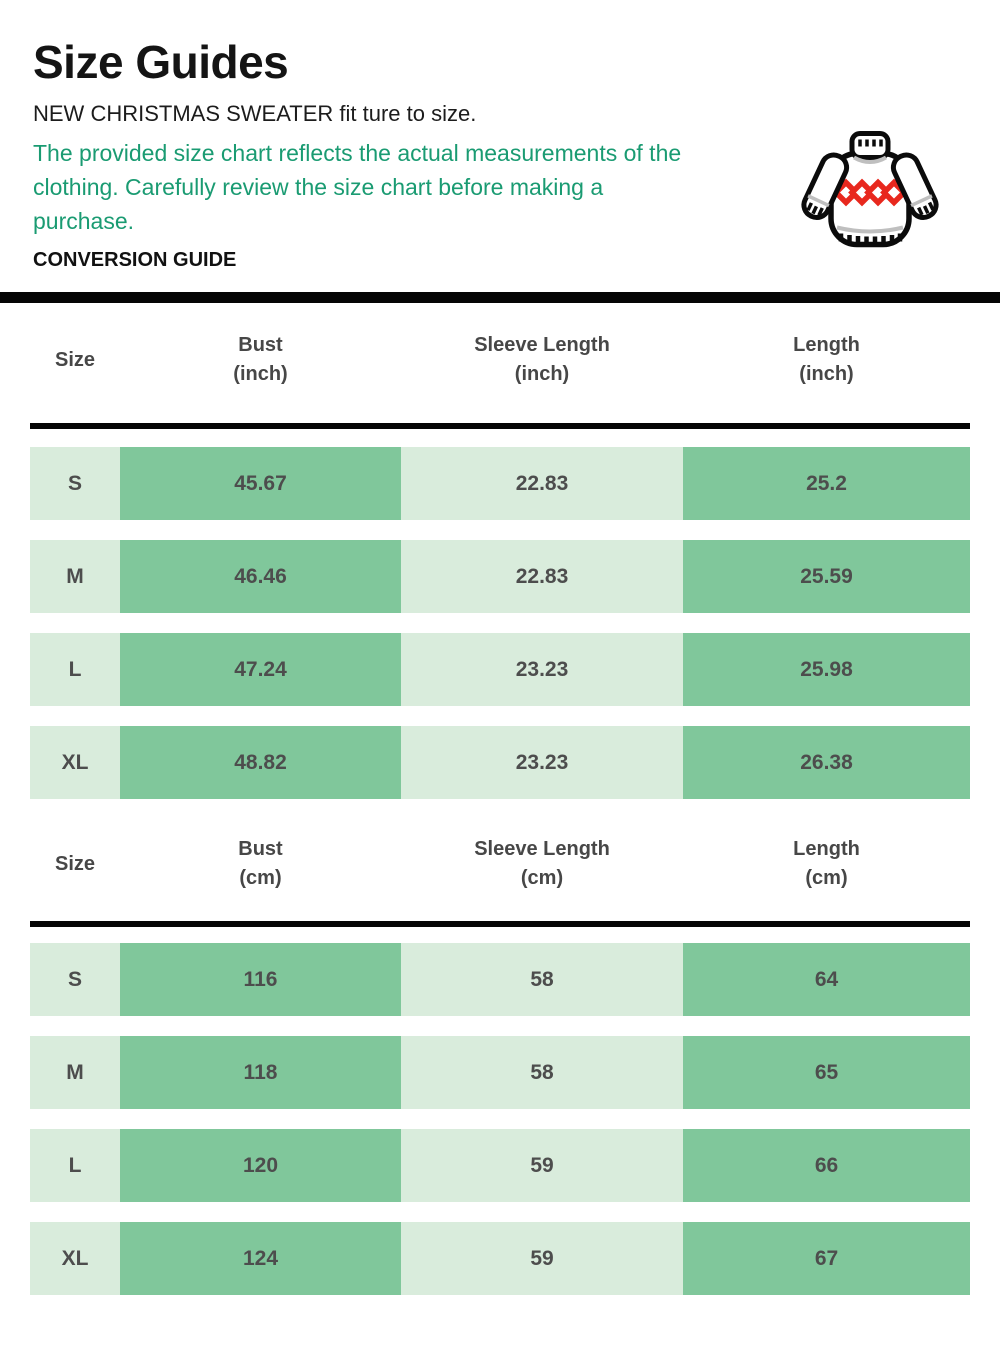  I want to click on bust-value-cell: 124, so click(260, 1258).